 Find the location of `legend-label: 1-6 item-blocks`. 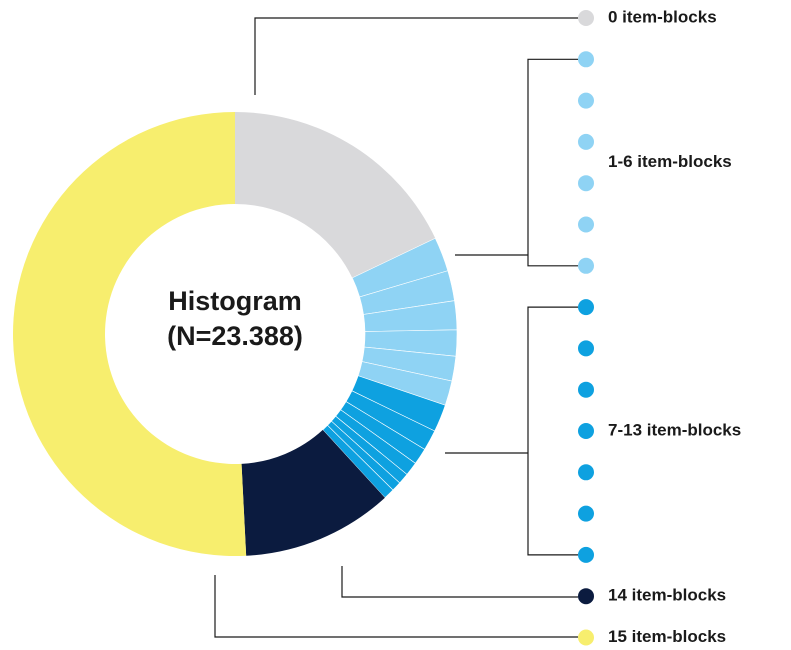

legend-label: 1-6 item-blocks is located at coordinates (670, 161).